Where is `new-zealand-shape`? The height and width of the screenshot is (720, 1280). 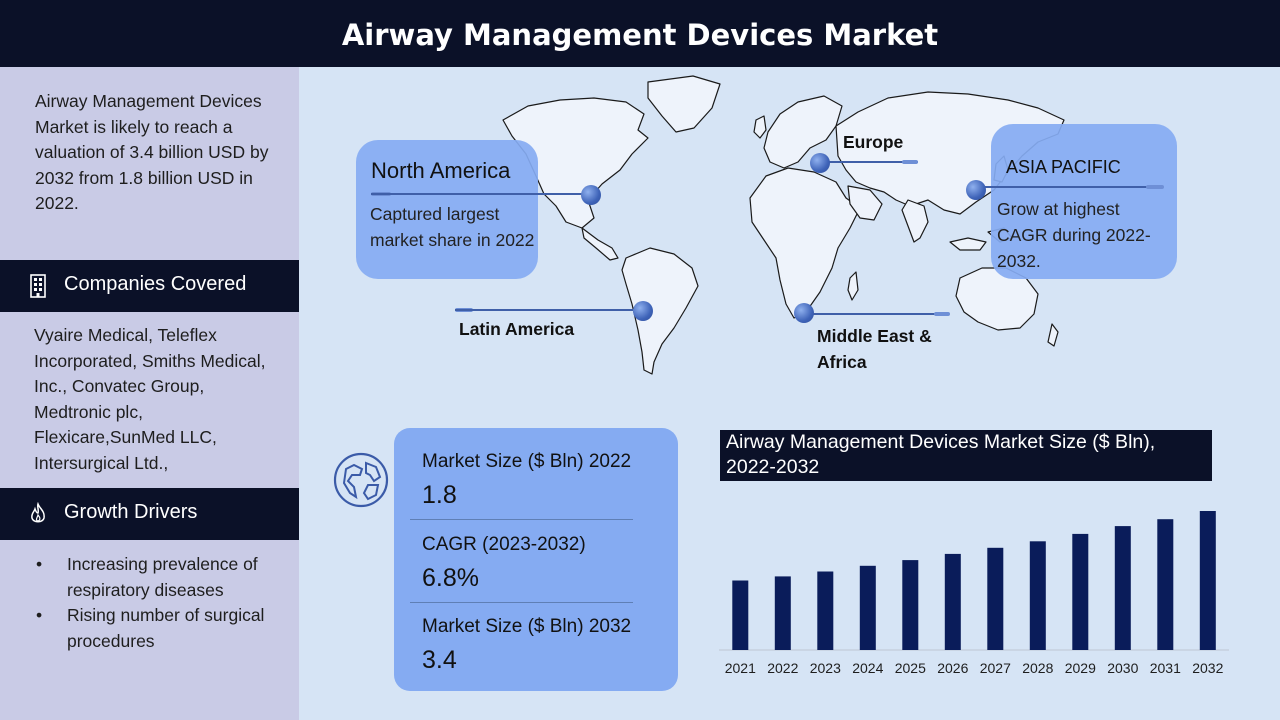
new-zealand-shape is located at coordinates (1053, 335).